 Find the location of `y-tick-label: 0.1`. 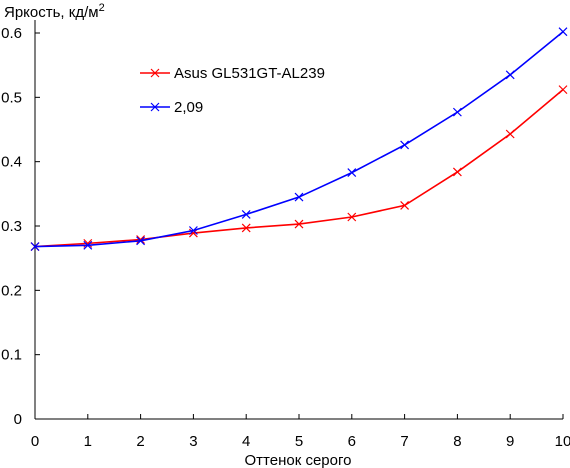

y-tick-label: 0.1 is located at coordinates (11, 355).